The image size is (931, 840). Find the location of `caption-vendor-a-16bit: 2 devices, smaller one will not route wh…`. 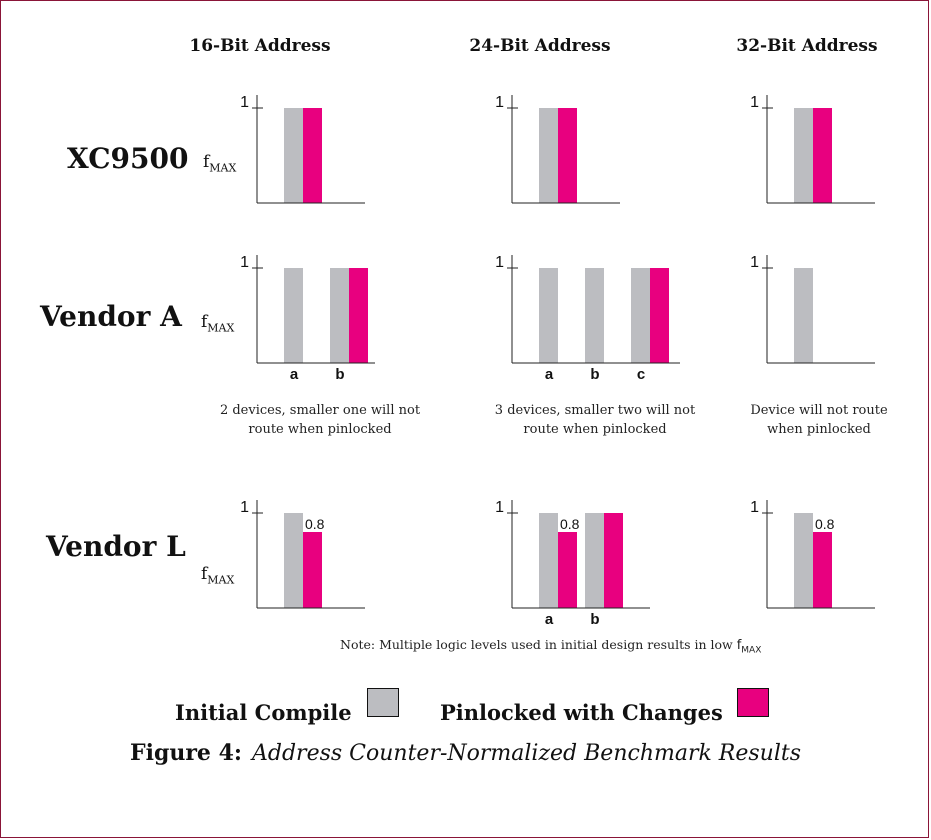

caption-vendor-a-16bit: 2 devices, smaller one will not route wh… is located at coordinates (320, 420).